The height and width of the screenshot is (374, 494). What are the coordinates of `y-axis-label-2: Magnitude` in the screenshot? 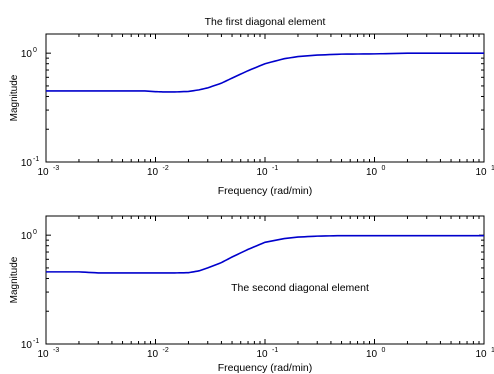 It's located at (14, 279).